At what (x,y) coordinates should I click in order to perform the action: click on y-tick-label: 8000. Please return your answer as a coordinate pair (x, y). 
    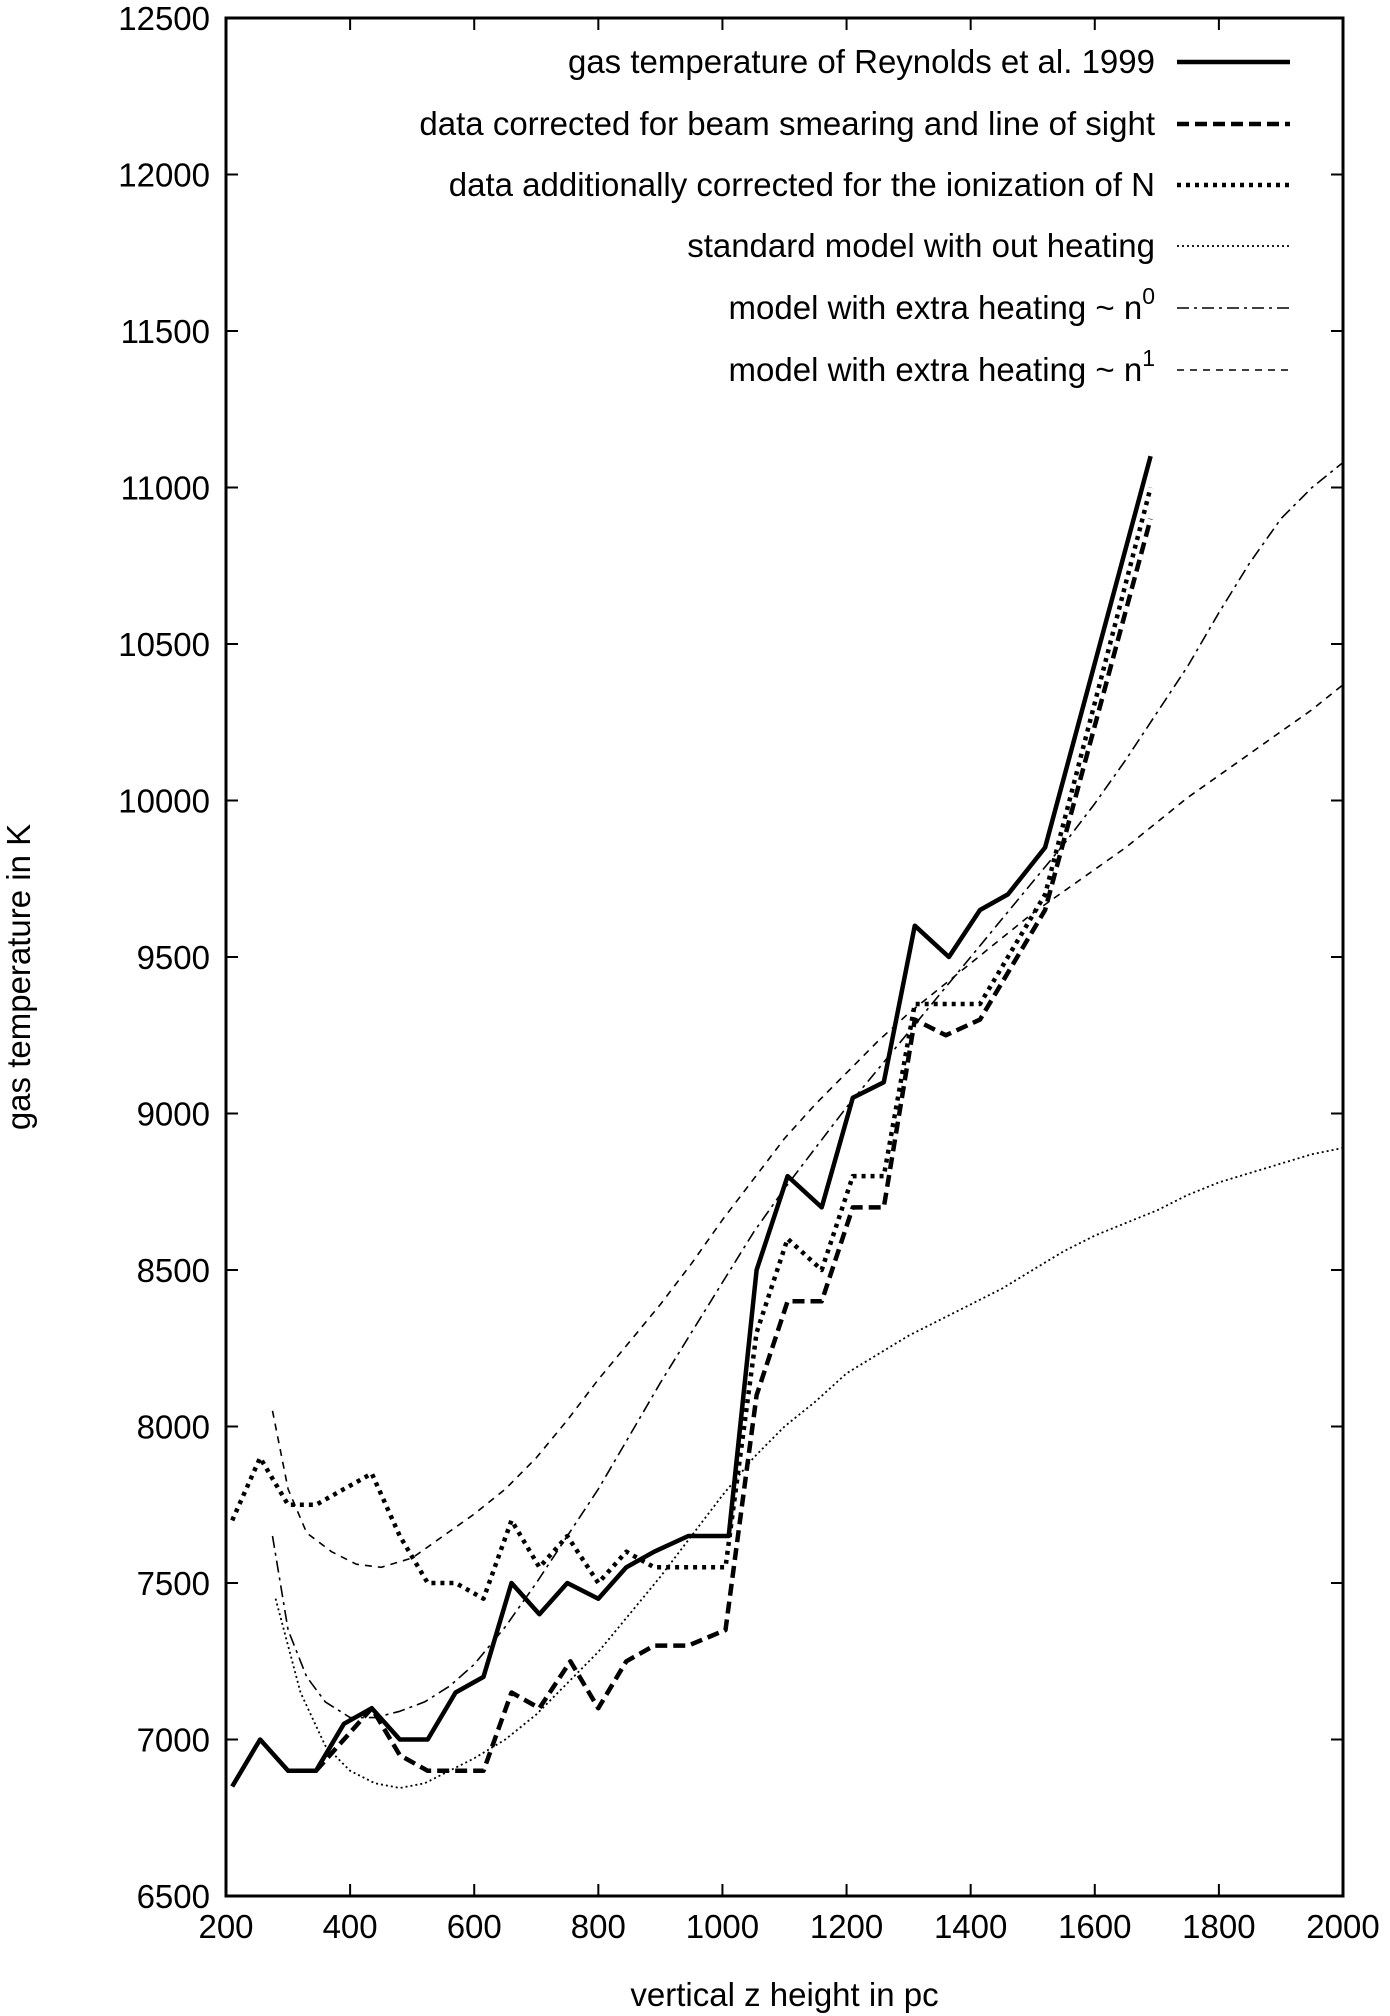
    Looking at the image, I should click on (173, 1427).